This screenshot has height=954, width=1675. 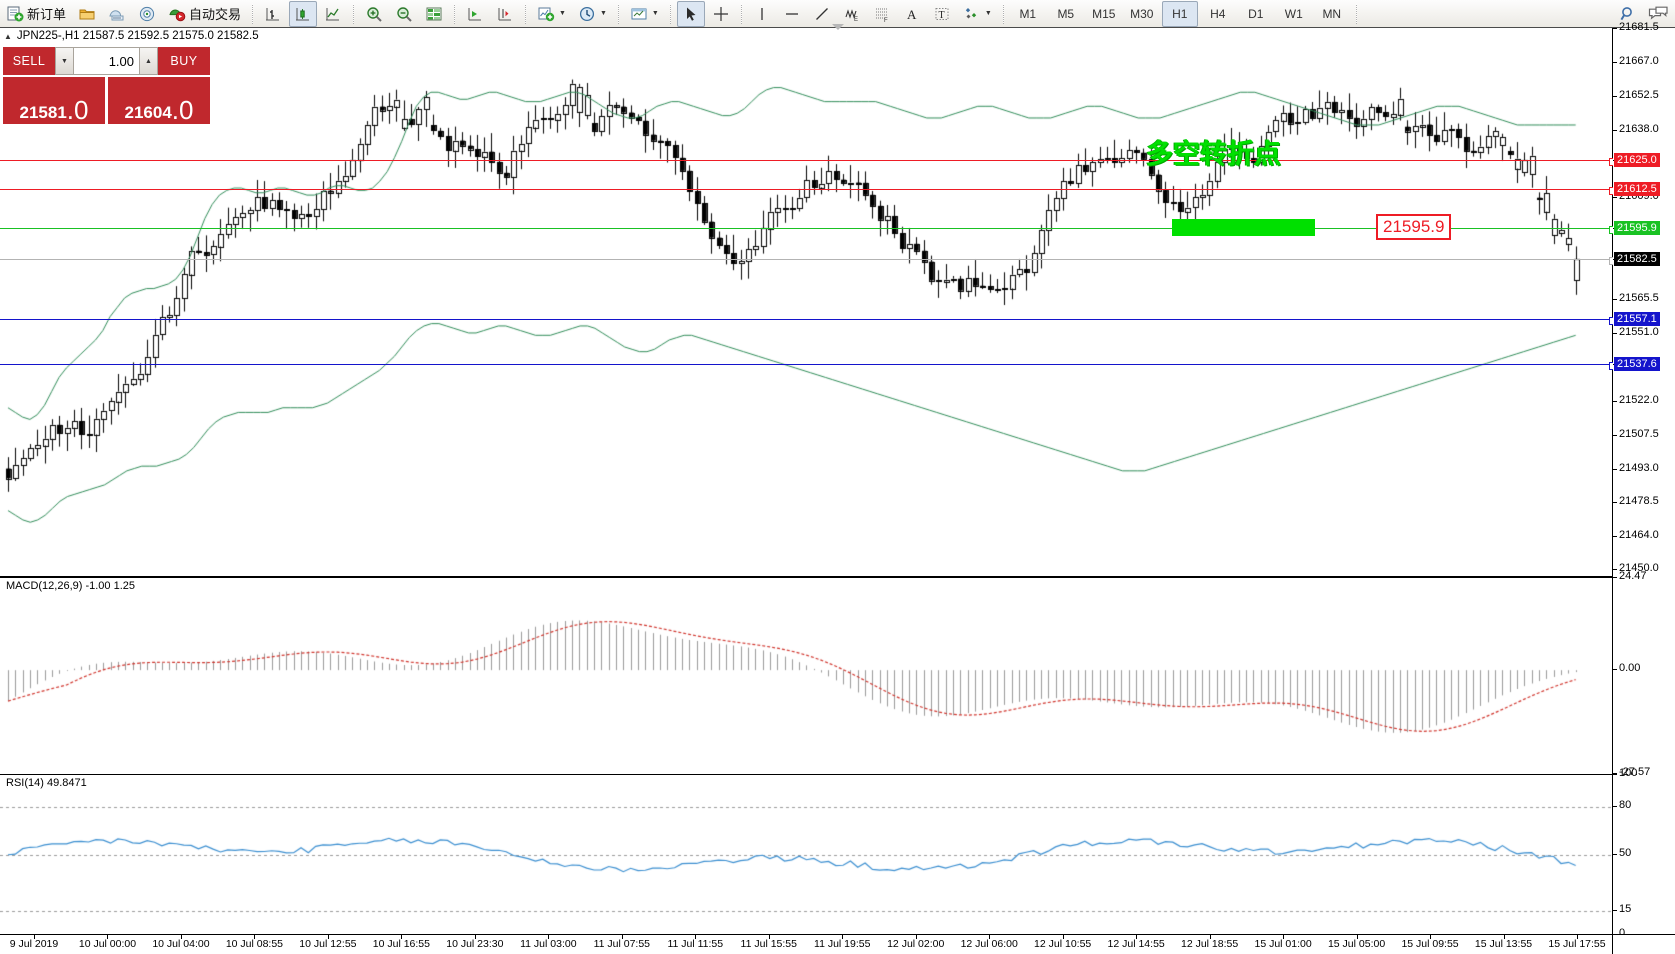 I want to click on zoom-out-button, so click(x=404, y=14).